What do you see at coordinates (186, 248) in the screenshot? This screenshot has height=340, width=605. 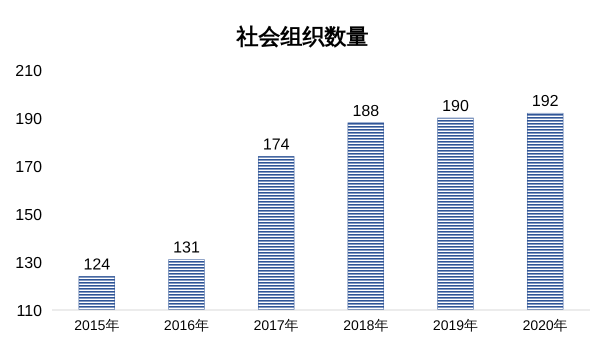 I see `data-label: 131` at bounding box center [186, 248].